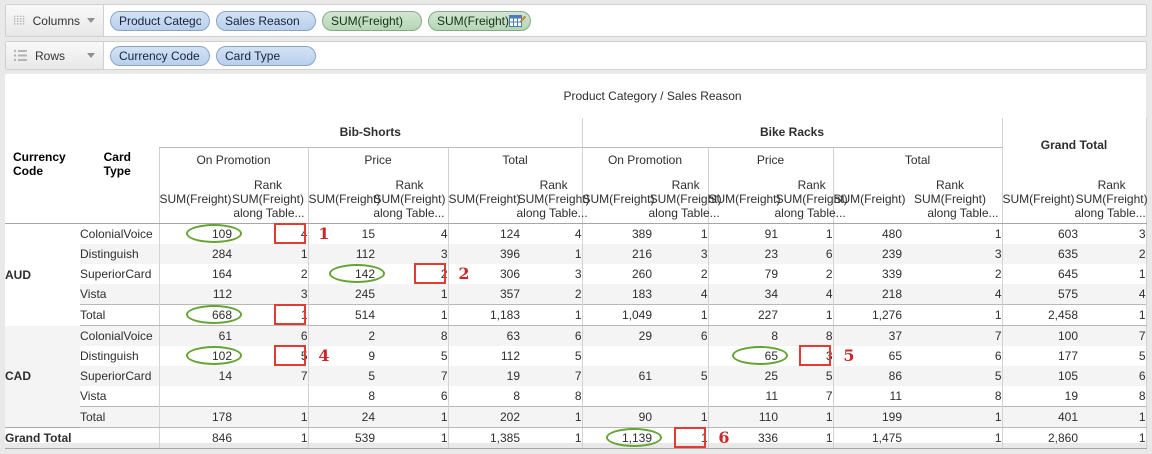  I want to click on column-header-bike-racks-on-promotion: On Promotion, so click(644, 159).